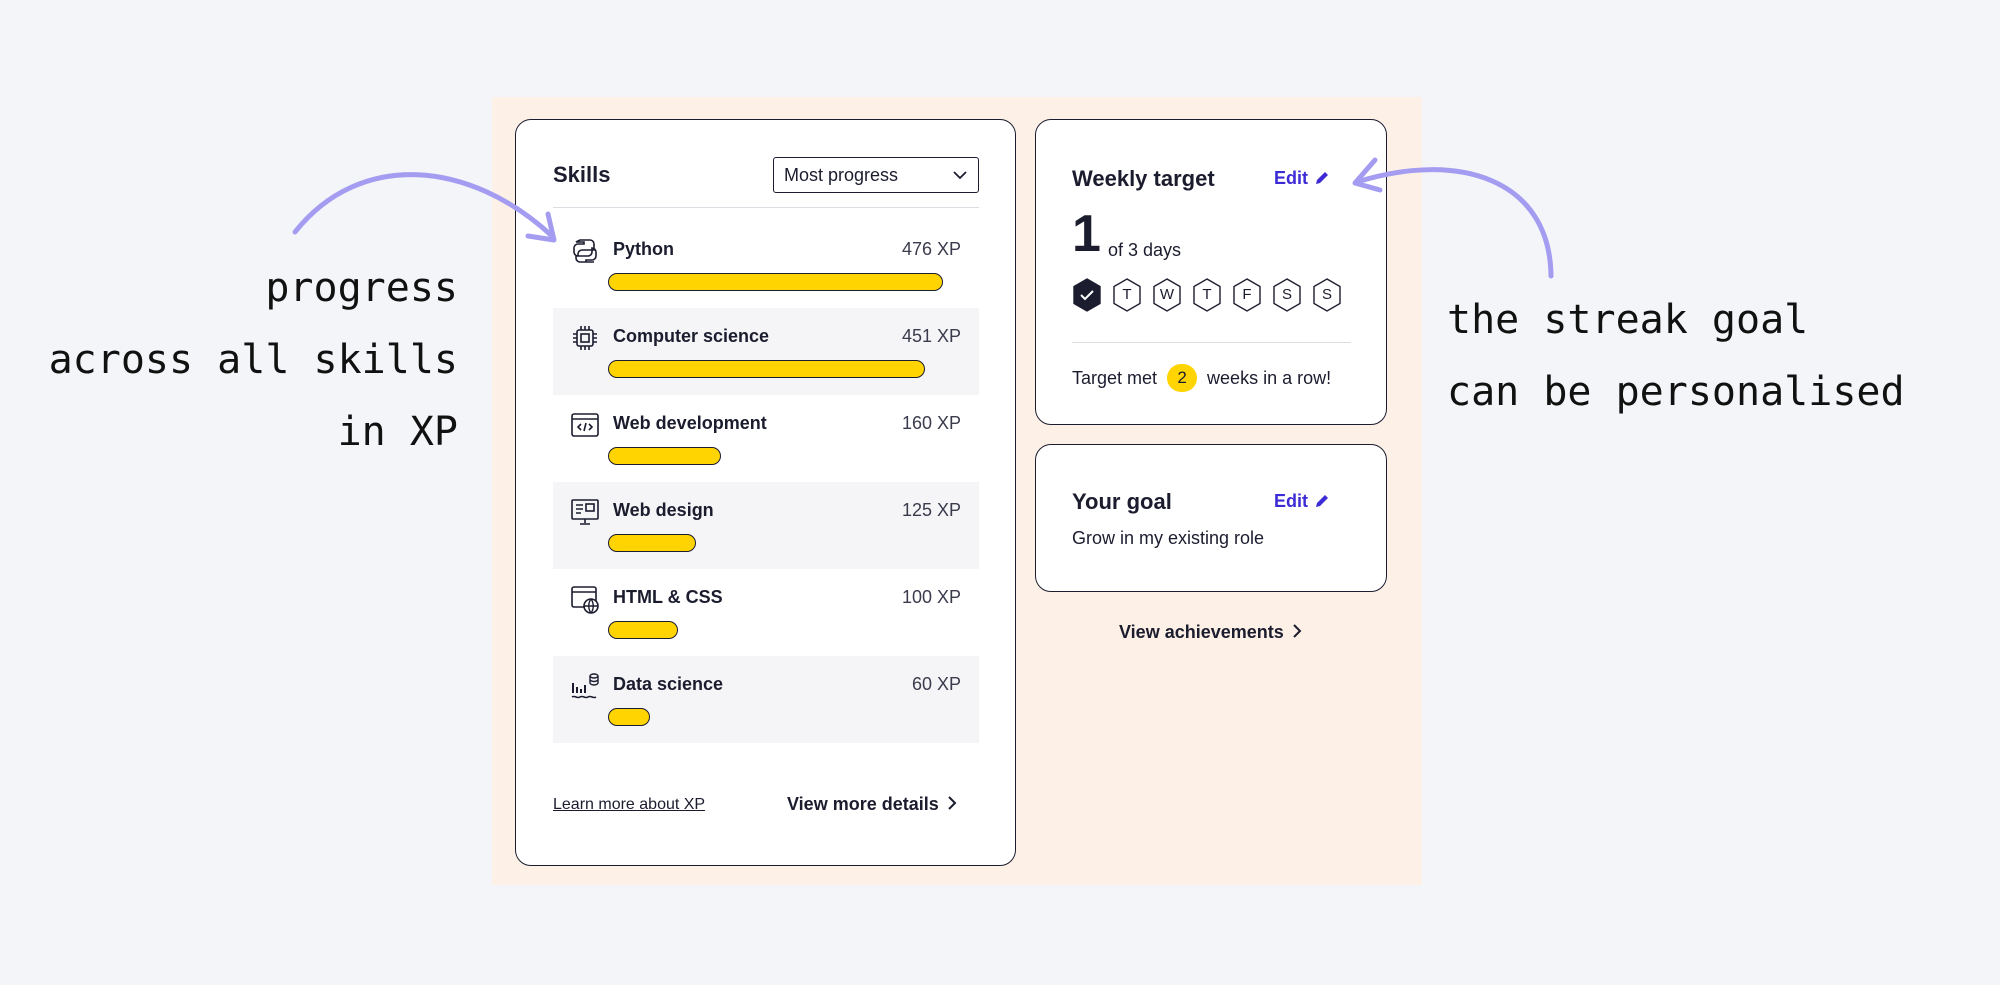  Describe the element at coordinates (691, 336) in the screenshot. I see `skill-name: Computer science` at that location.